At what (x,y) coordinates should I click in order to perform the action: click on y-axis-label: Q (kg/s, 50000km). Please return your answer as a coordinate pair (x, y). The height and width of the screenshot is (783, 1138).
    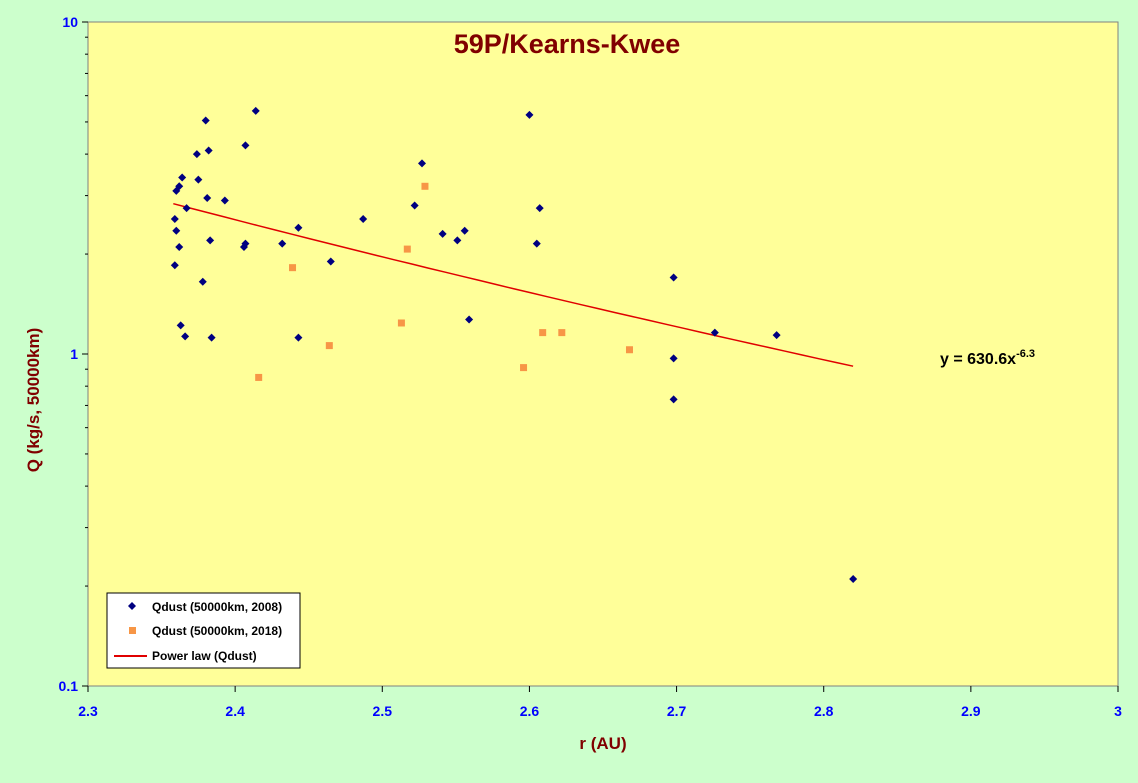
    Looking at the image, I should click on (33, 400).